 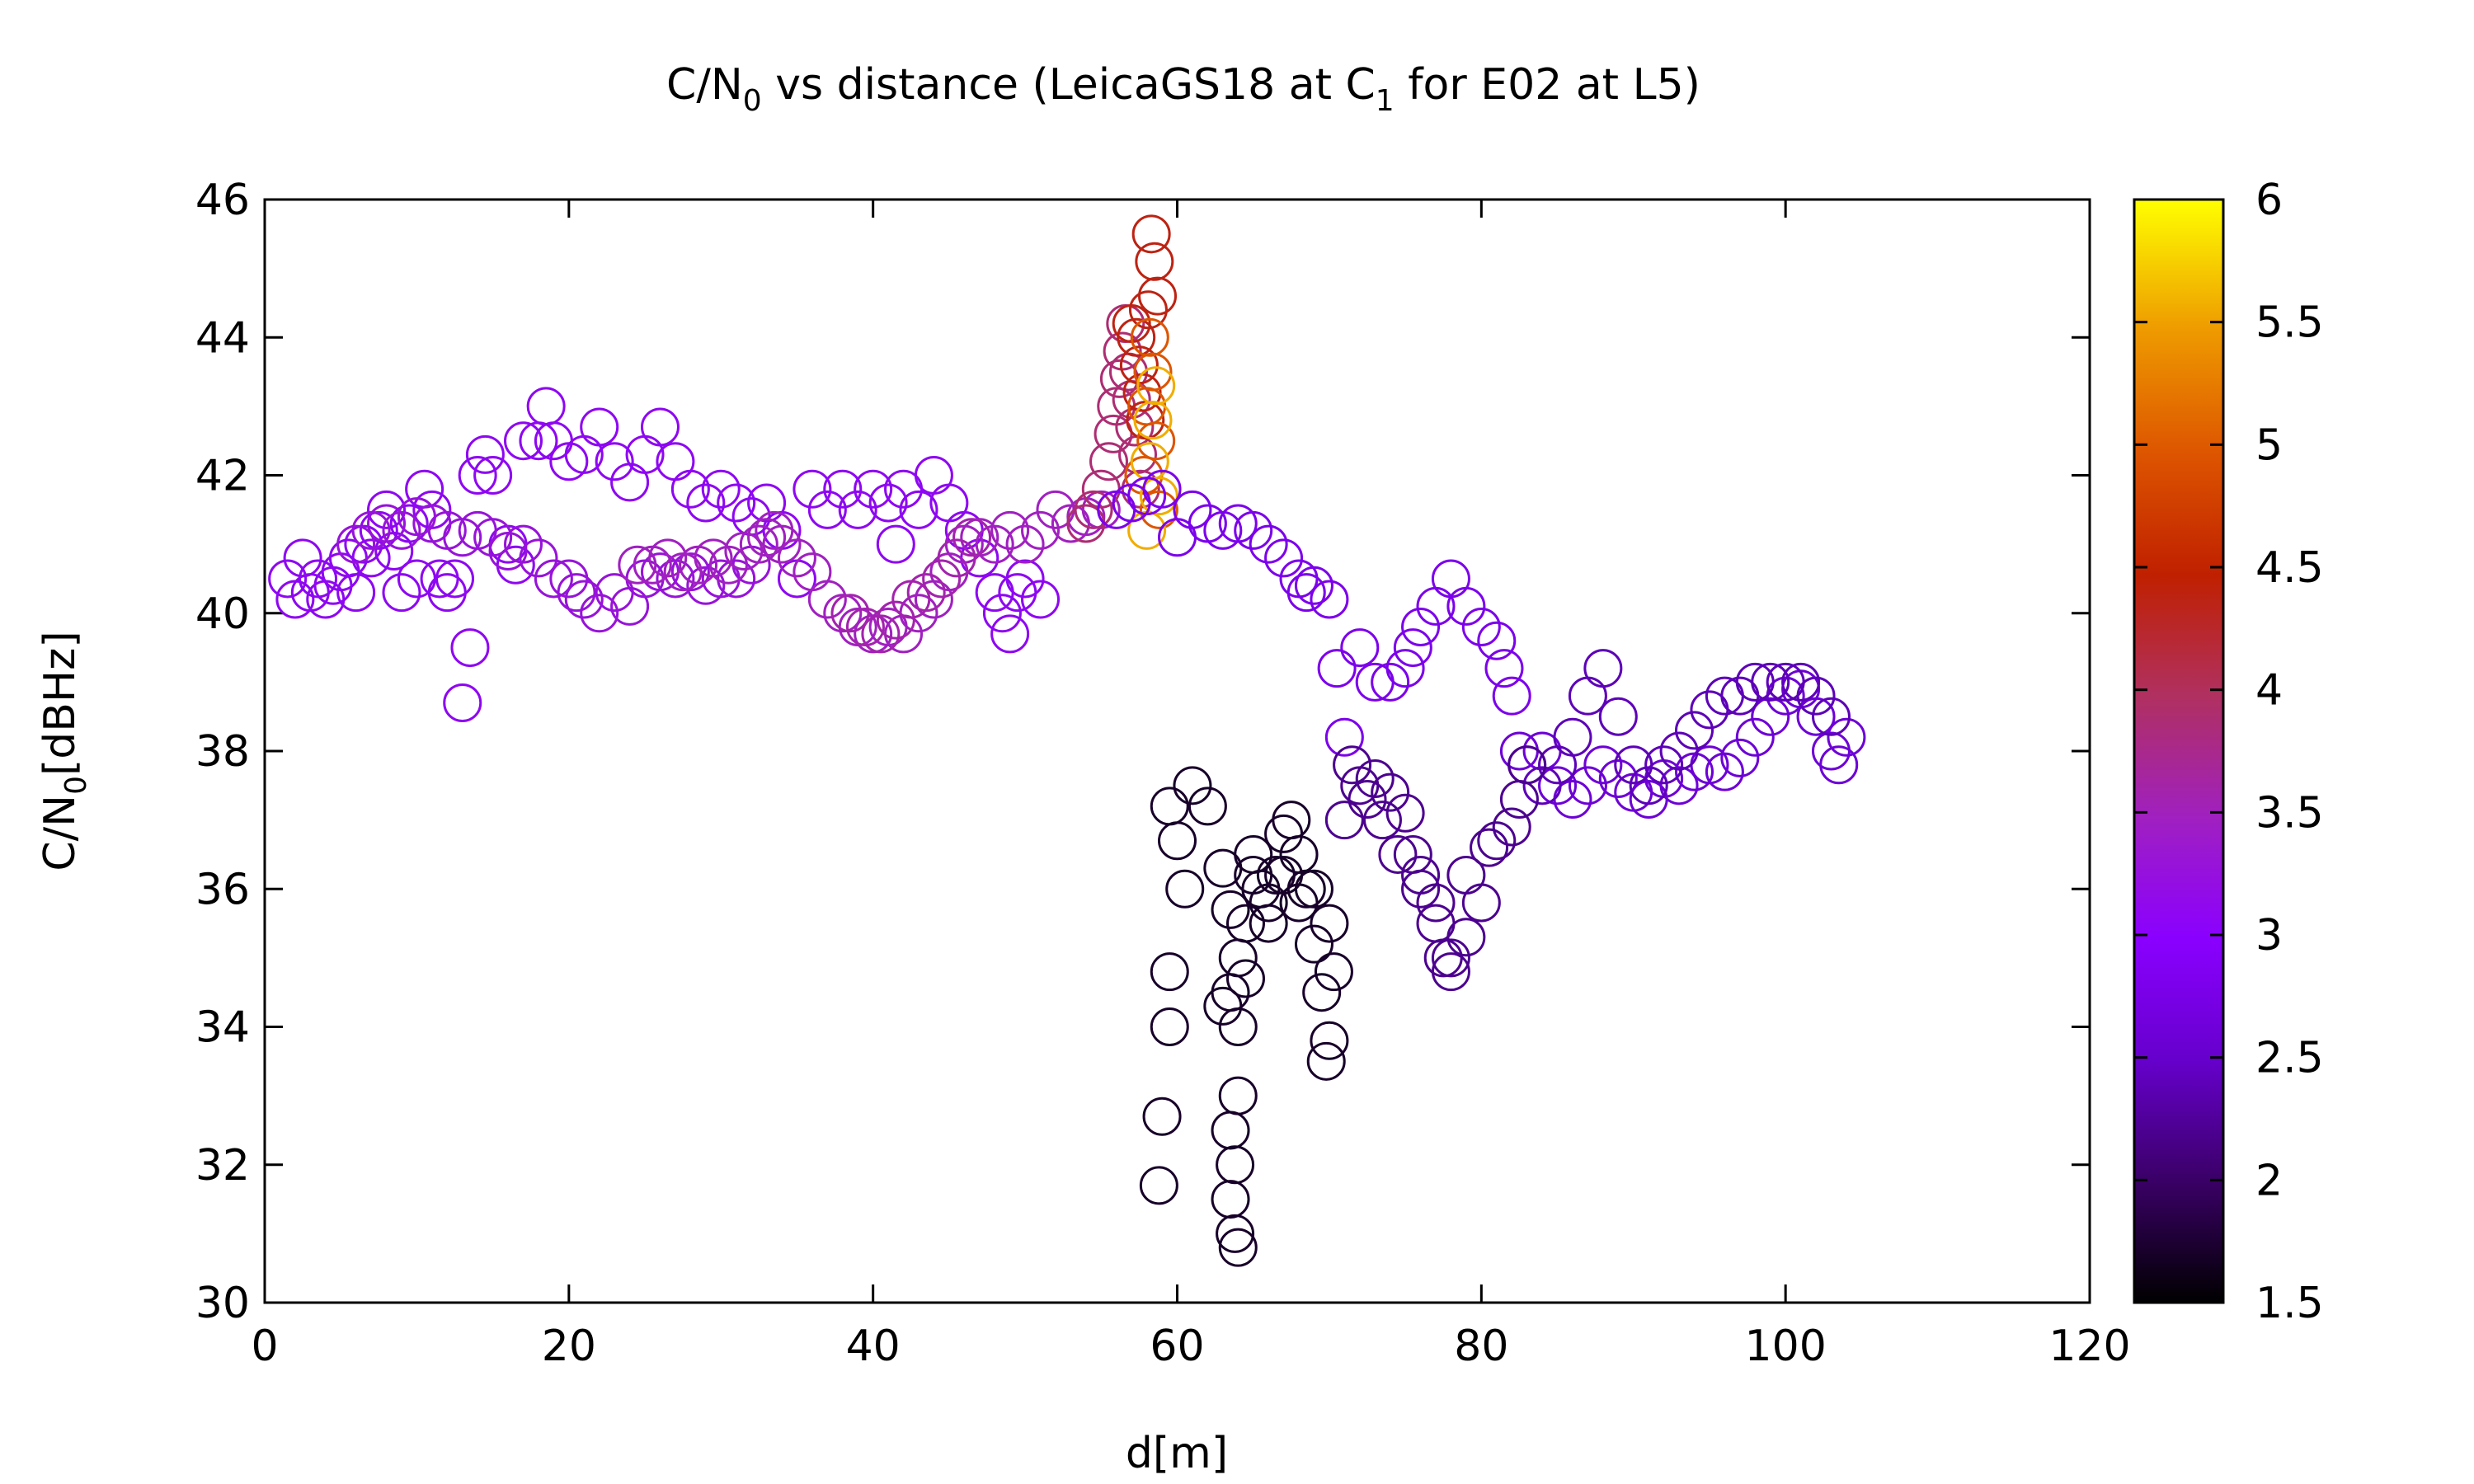 I want to click on colorbar-tick-label: 5.5, so click(x=2289, y=323).